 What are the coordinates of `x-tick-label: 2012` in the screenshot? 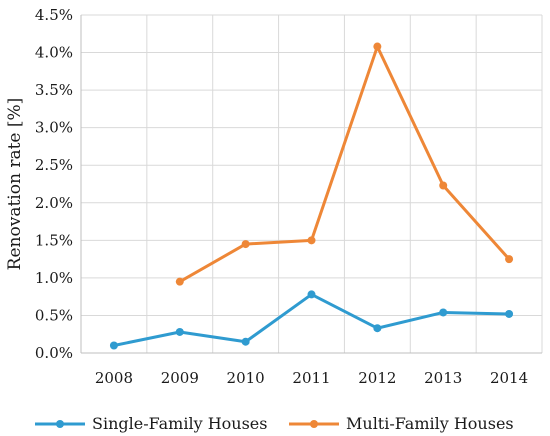 It's located at (377, 378).